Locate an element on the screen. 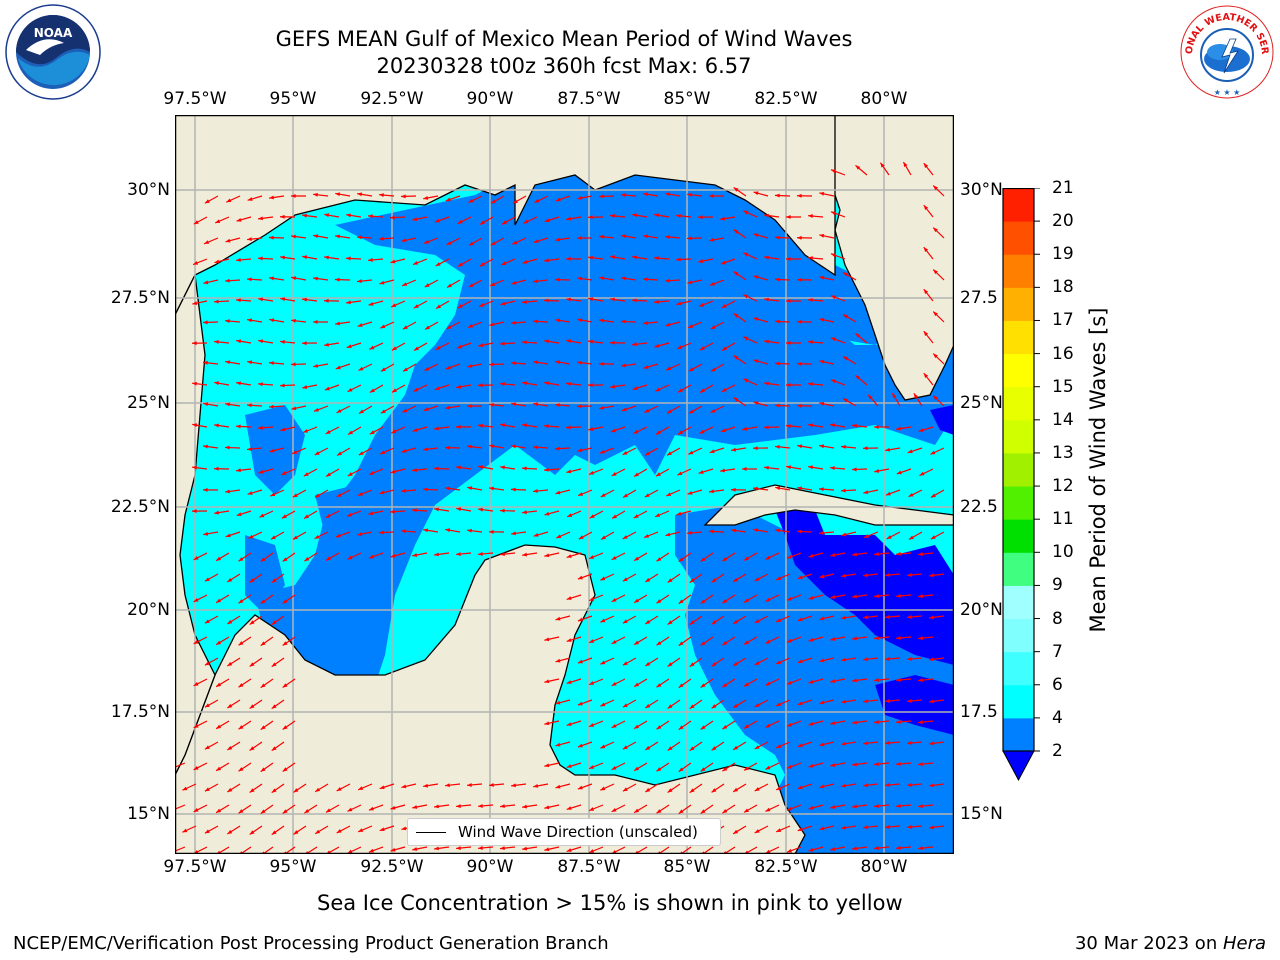 The width and height of the screenshot is (1280, 960). colorbar-tick-label: 4 is located at coordinates (1057, 717).